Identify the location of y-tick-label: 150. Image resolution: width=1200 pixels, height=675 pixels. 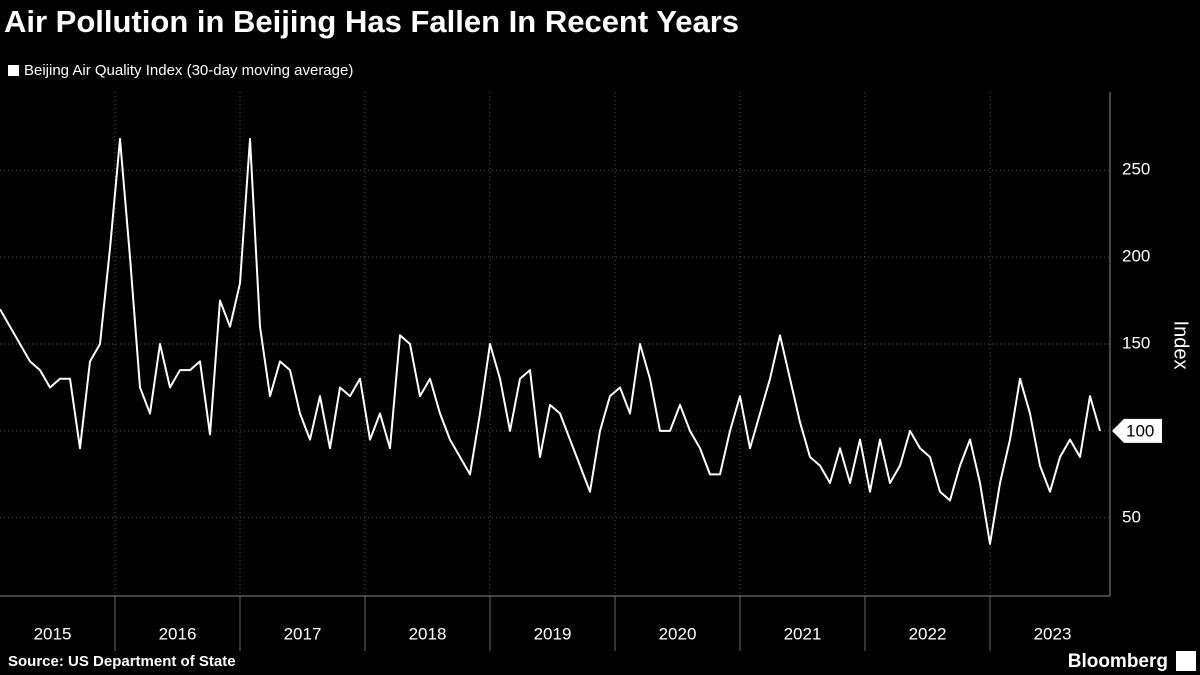
(1136, 342).